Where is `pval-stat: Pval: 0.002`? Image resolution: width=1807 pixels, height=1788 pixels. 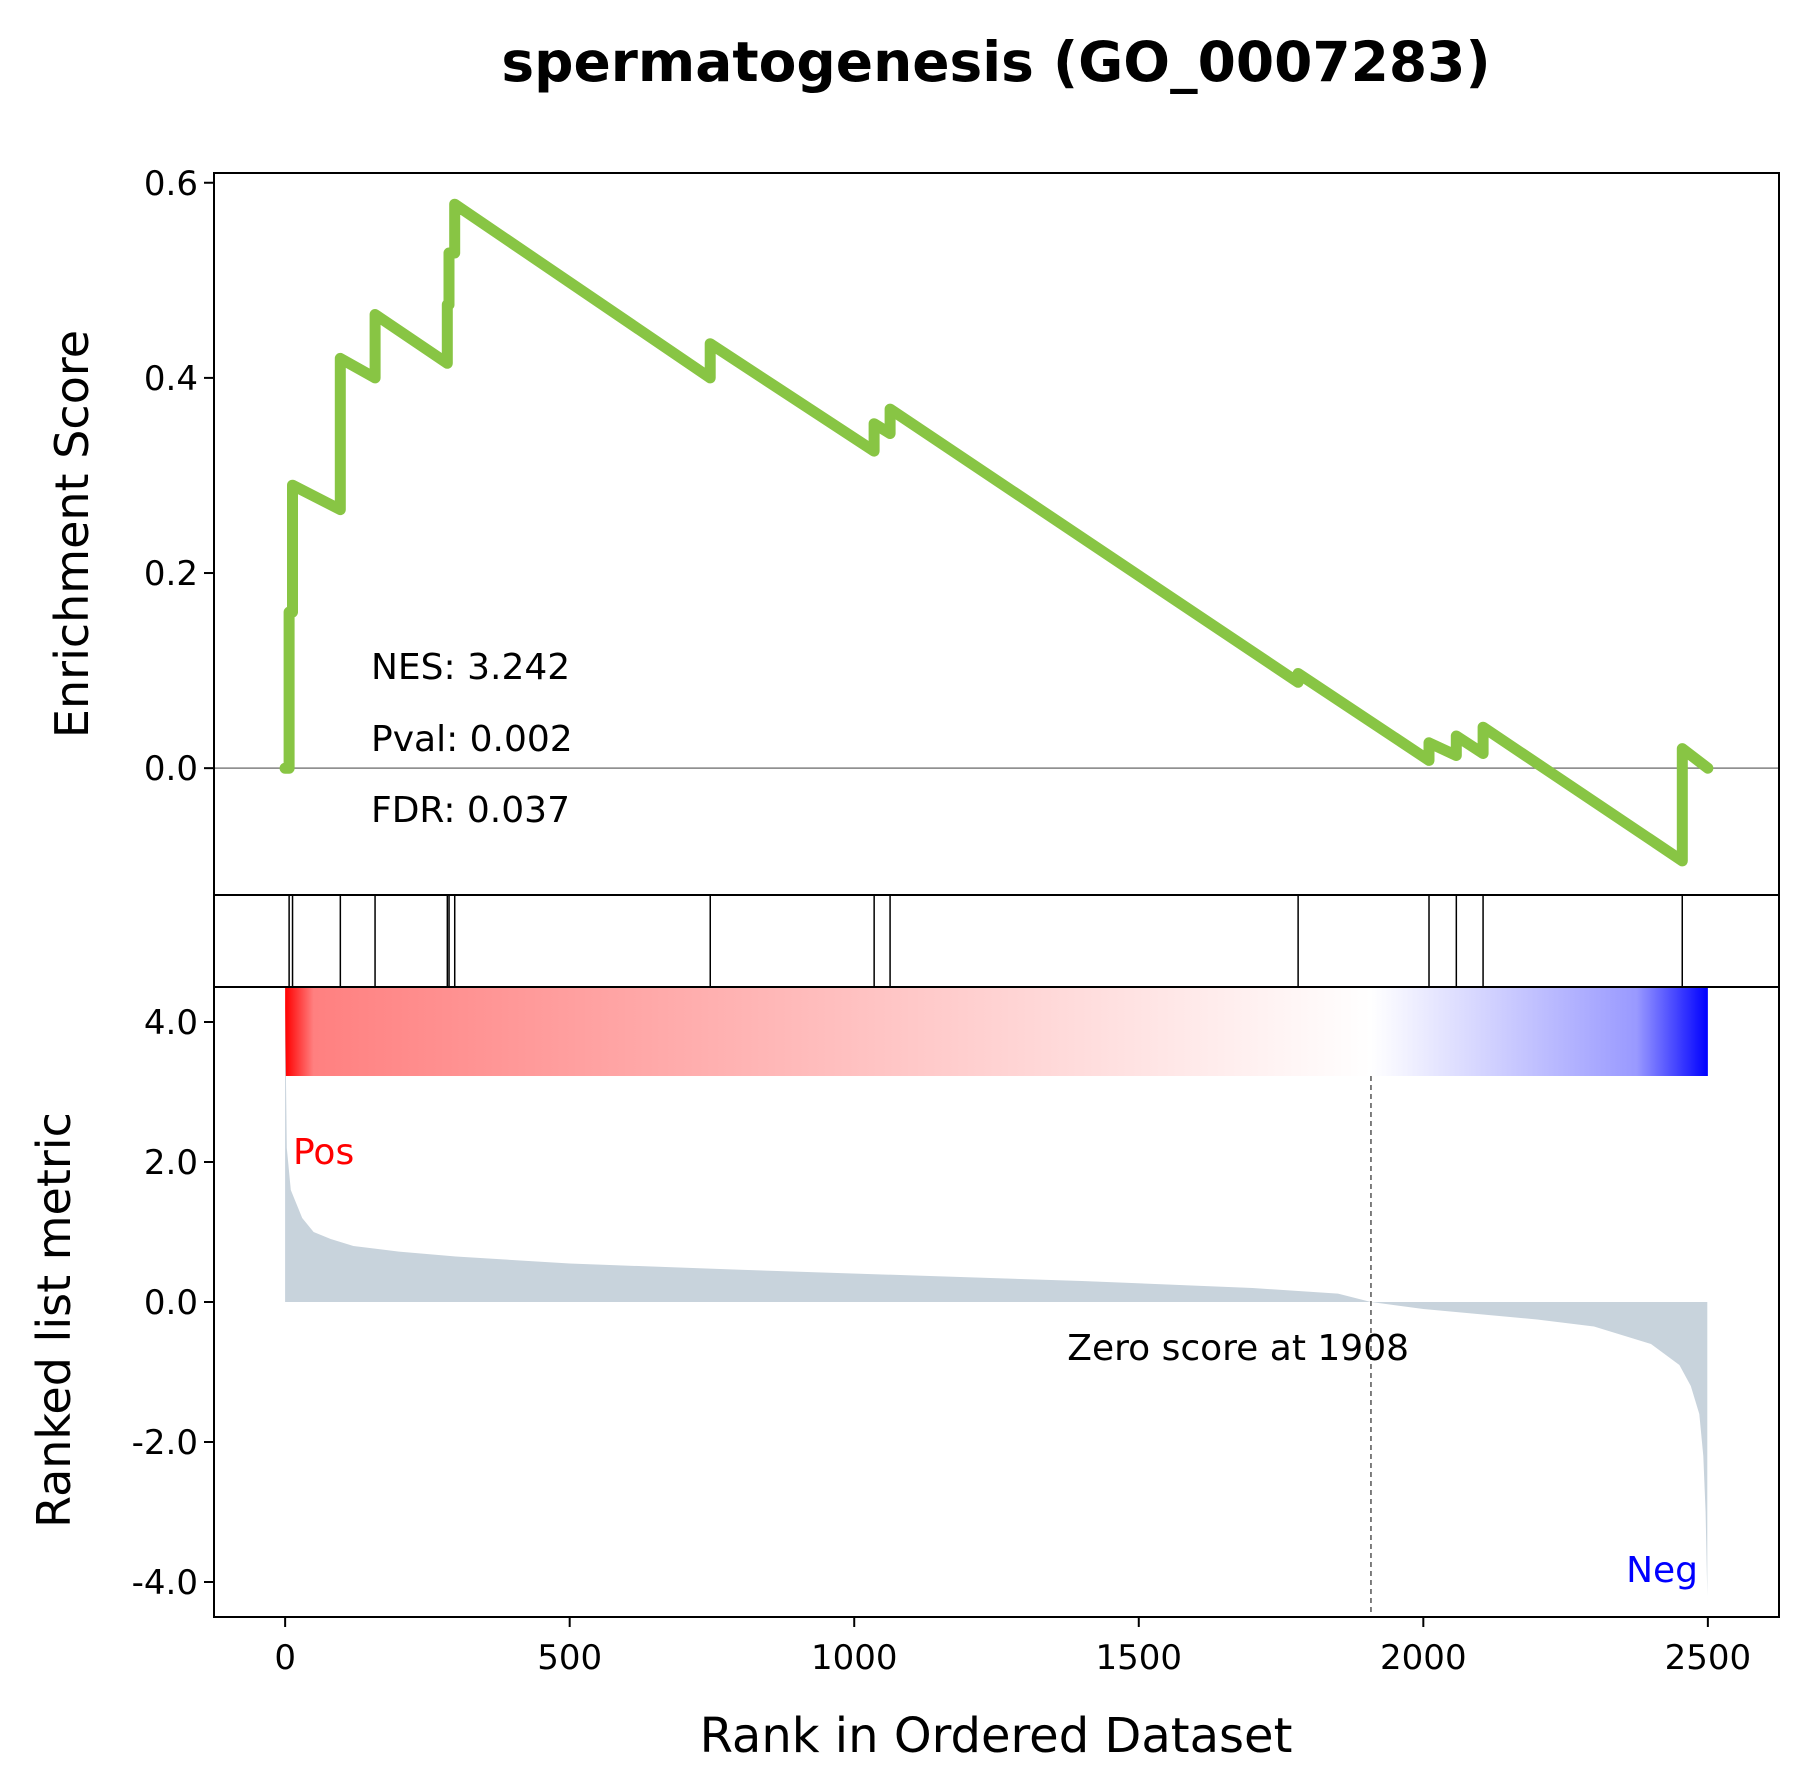
pval-stat: Pval: 0.002 is located at coordinates (472, 739).